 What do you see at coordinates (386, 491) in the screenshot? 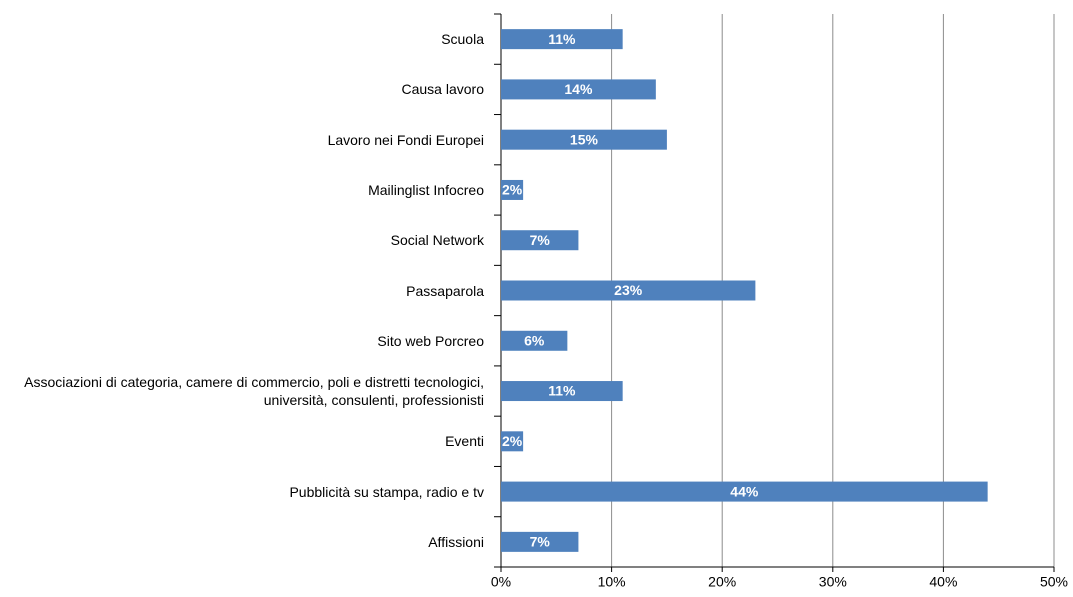
I see `y-tick-label: Pubblicità su stampa, radio e tv` at bounding box center [386, 491].